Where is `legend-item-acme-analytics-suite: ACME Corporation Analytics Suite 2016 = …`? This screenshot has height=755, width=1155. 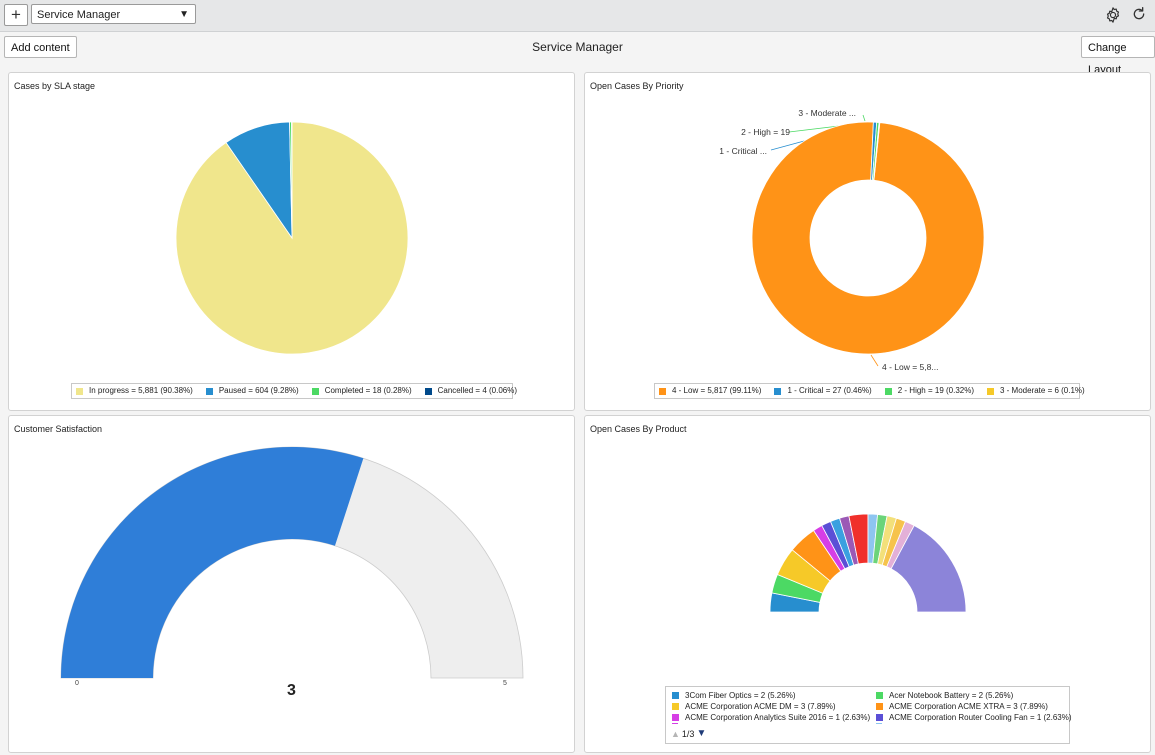
legend-item-acme-analytics-suite: ACME Corporation Analytics Suite 2016 = … is located at coordinates (771, 717).